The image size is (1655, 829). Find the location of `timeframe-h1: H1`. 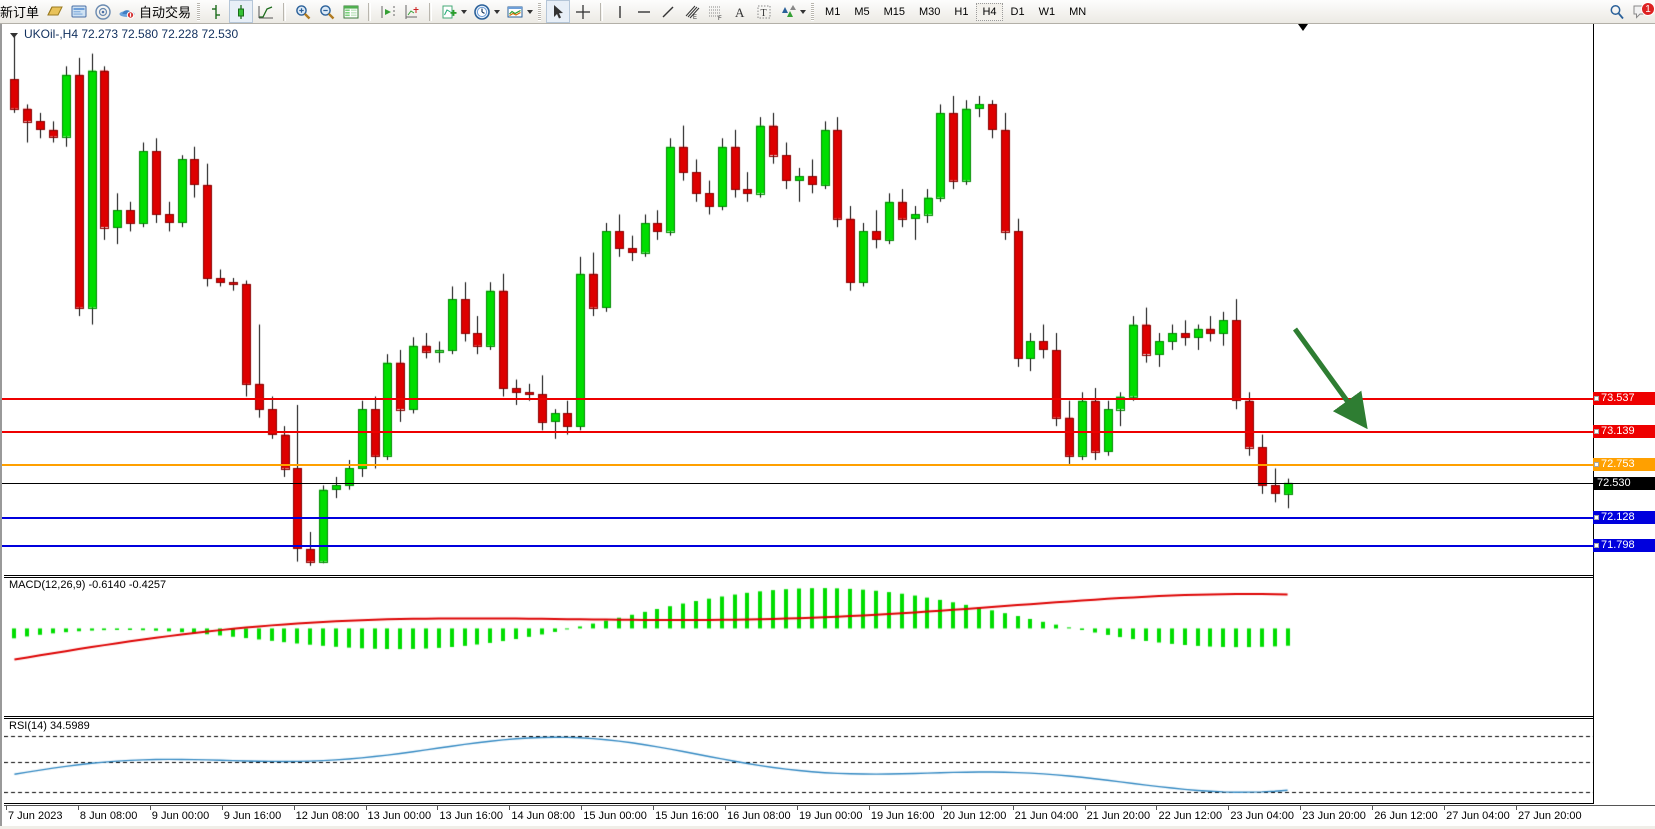

timeframe-h1: H1 is located at coordinates (961, 11).